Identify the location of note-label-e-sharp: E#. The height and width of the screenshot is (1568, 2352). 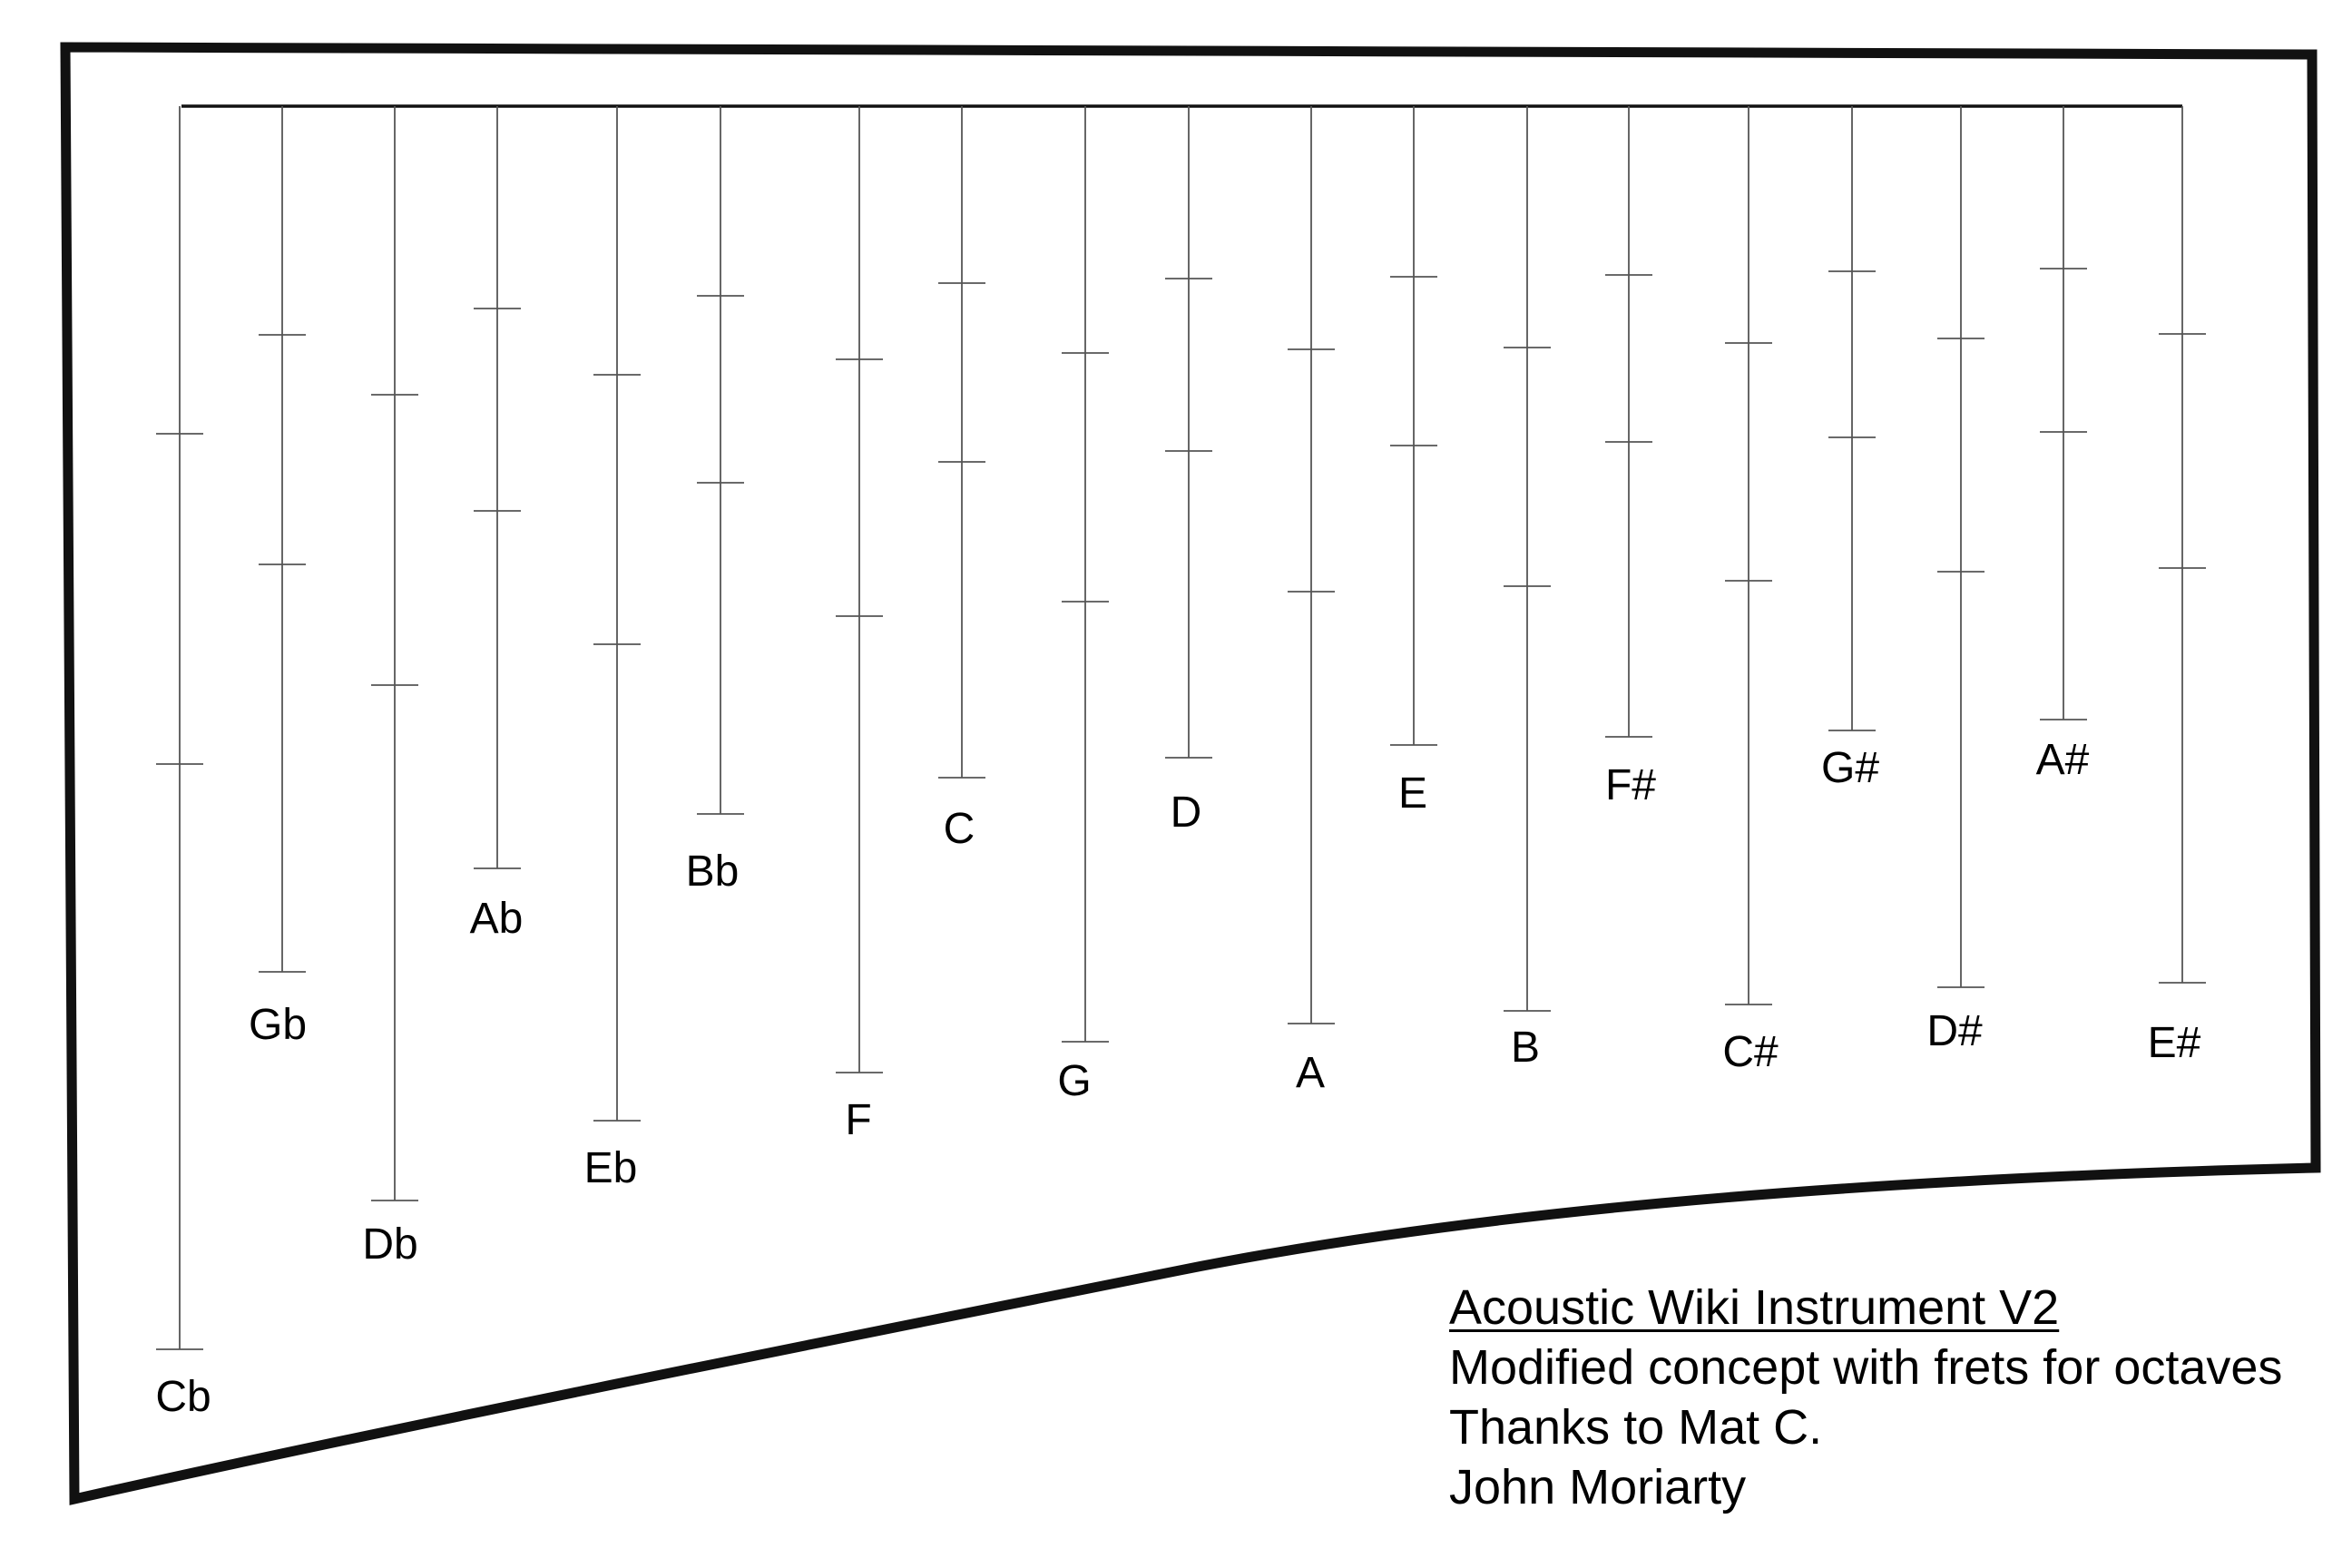
(2174, 1043).